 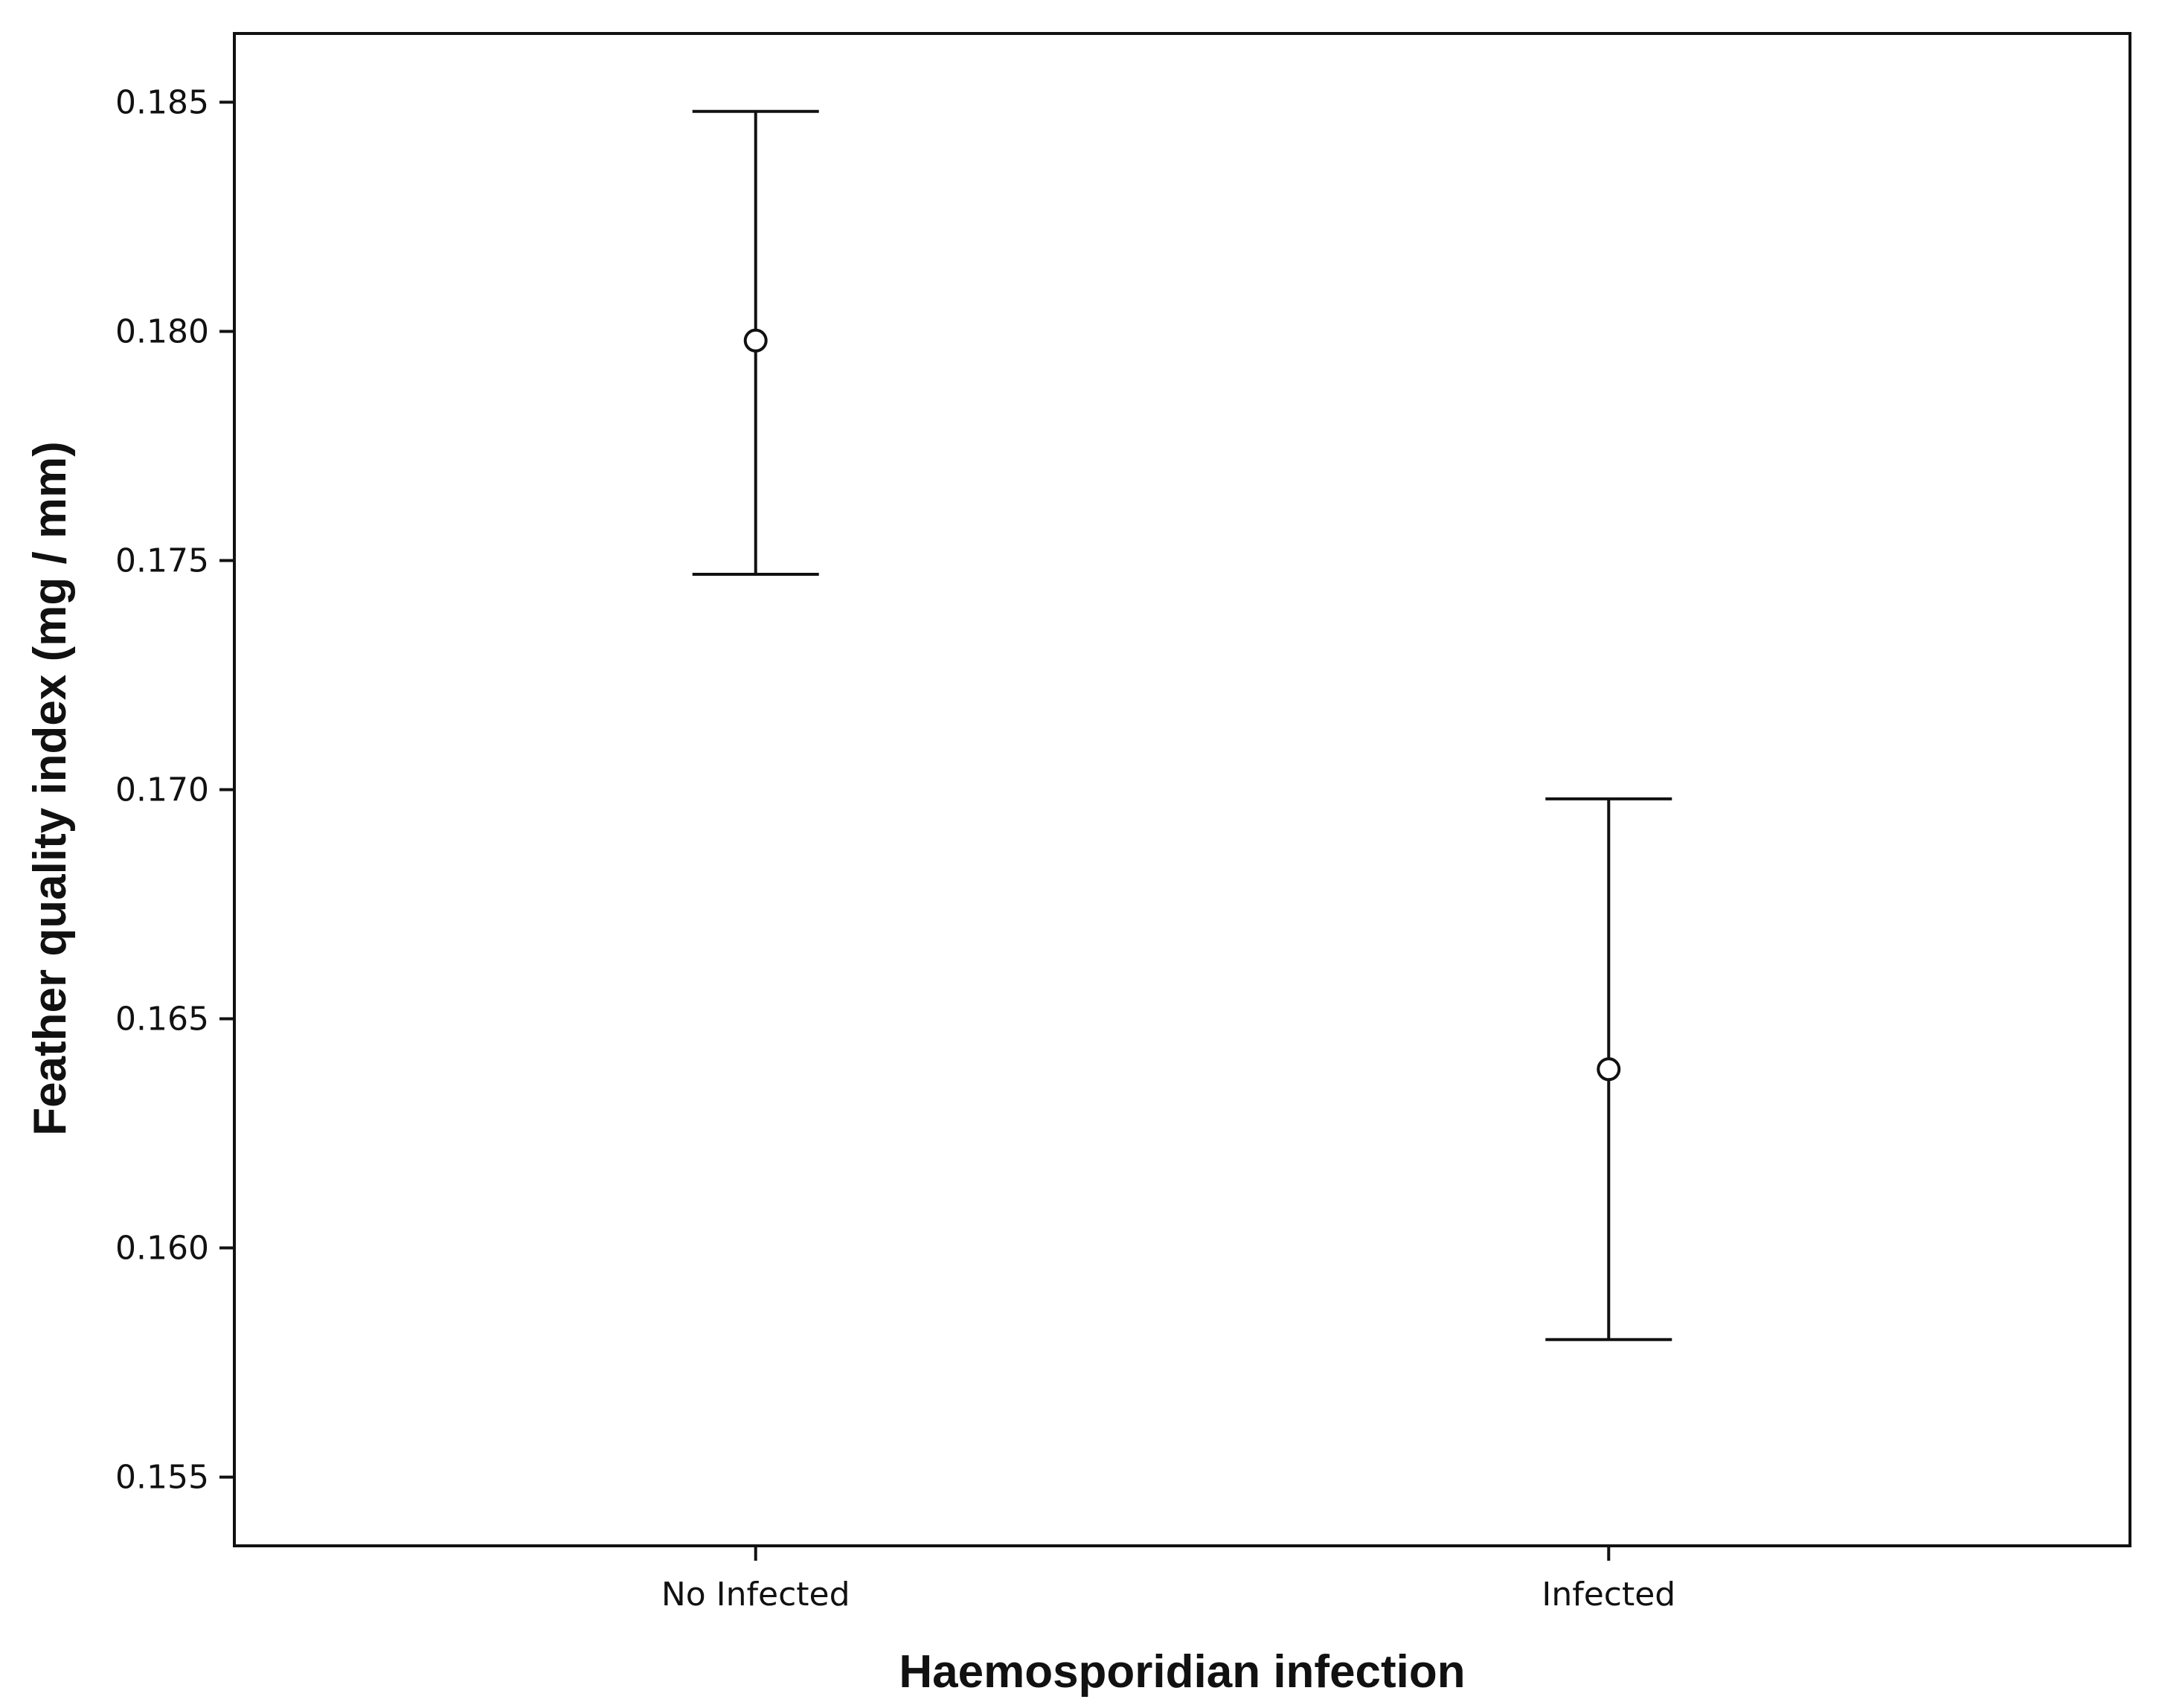 What do you see at coordinates (162, 1249) in the screenshot?
I see `y-tick-label: 0.160` at bounding box center [162, 1249].